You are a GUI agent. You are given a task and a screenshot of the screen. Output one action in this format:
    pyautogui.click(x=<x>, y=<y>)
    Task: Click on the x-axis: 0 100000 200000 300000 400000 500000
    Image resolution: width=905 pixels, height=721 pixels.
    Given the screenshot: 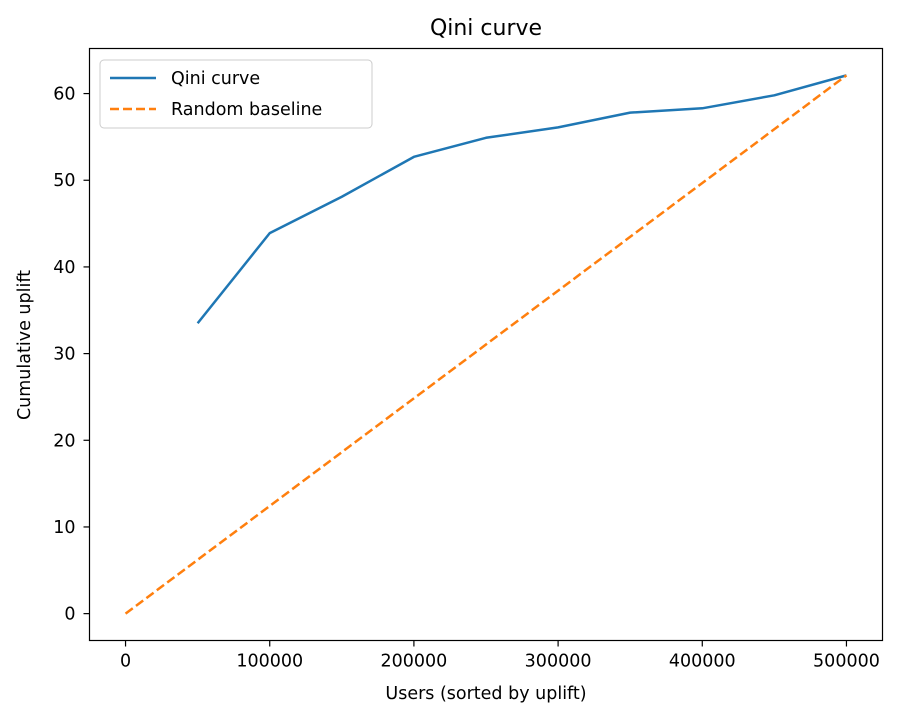 What is the action you would take?
    pyautogui.click(x=500, y=656)
    